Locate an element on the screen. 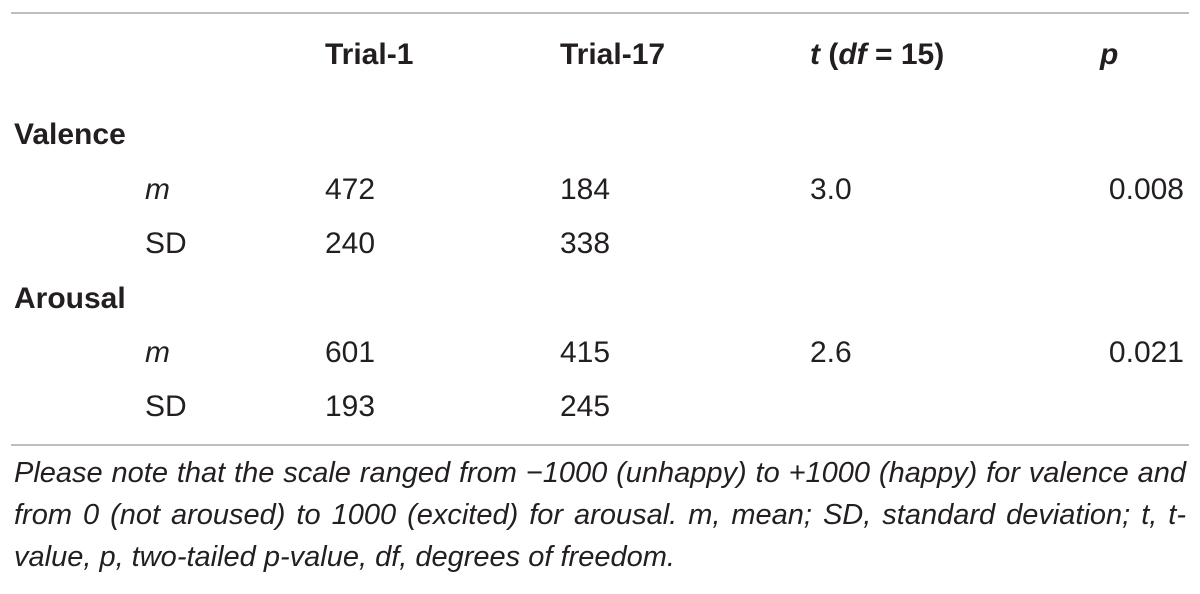 The width and height of the screenshot is (1200, 594). header-trial-1: Trial-1 is located at coordinates (369, 54).